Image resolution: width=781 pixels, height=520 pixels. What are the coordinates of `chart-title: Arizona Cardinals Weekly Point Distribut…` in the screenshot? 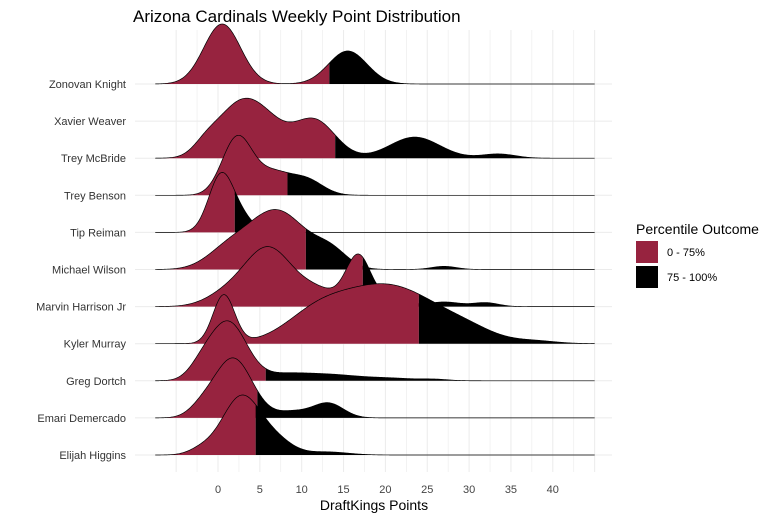 It's located at (297, 16).